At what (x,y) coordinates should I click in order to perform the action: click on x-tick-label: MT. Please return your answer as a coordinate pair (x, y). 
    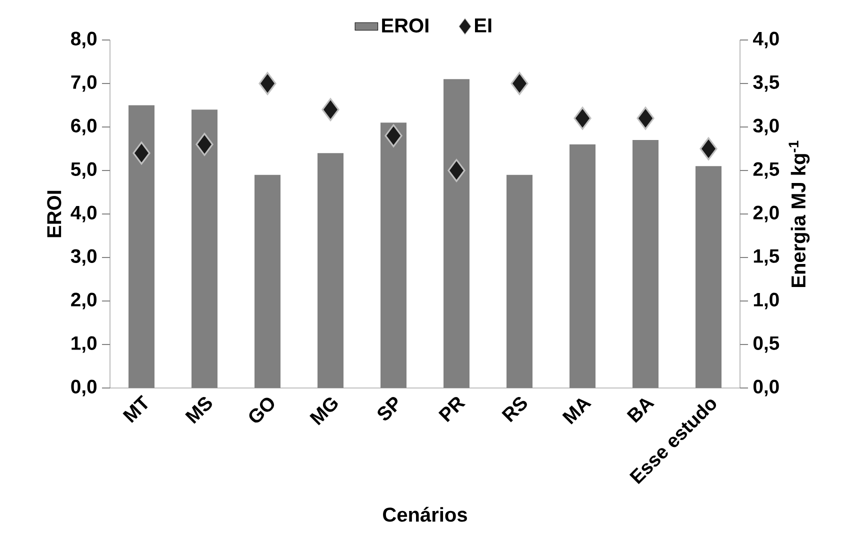
    Looking at the image, I should click on (135, 408).